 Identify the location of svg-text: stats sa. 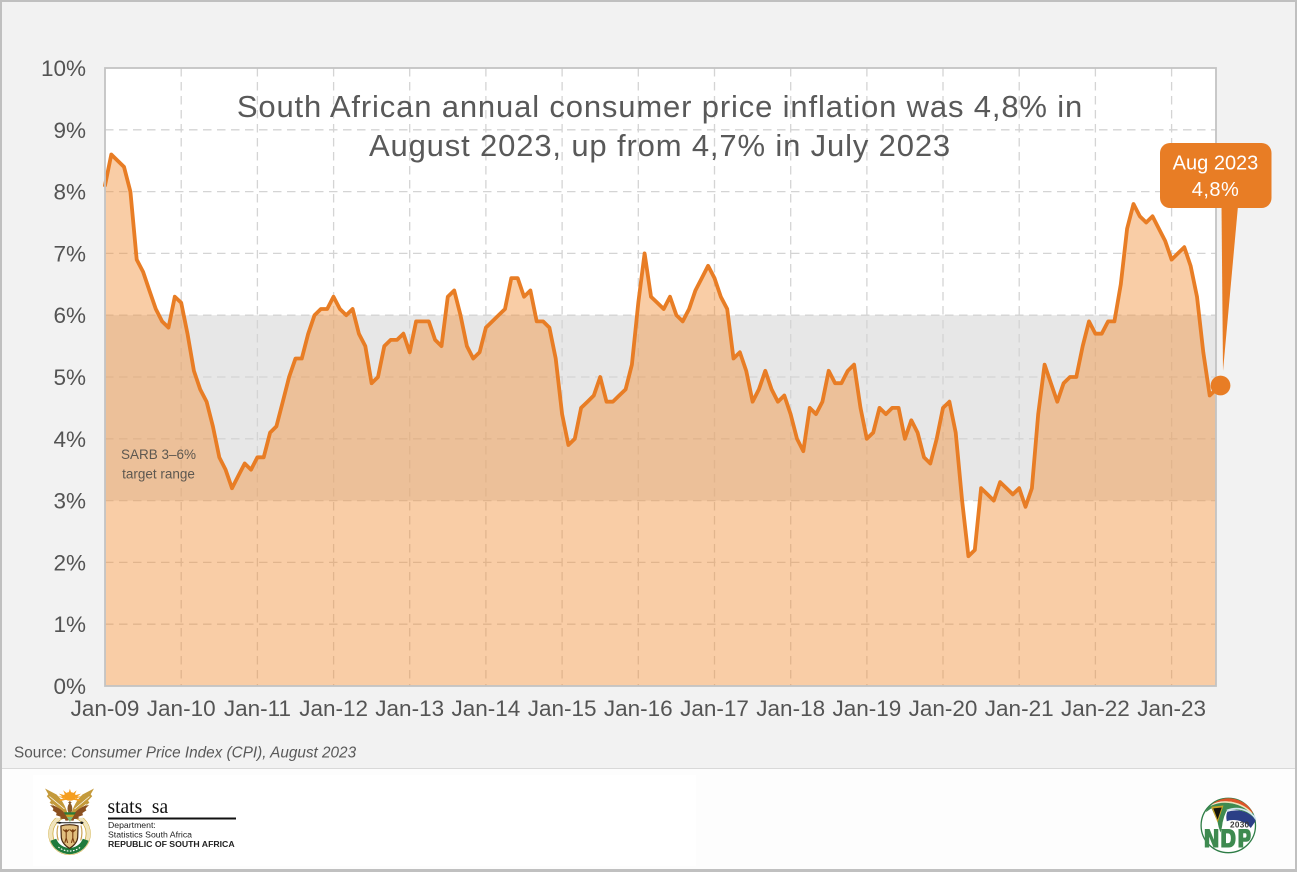
(138, 807).